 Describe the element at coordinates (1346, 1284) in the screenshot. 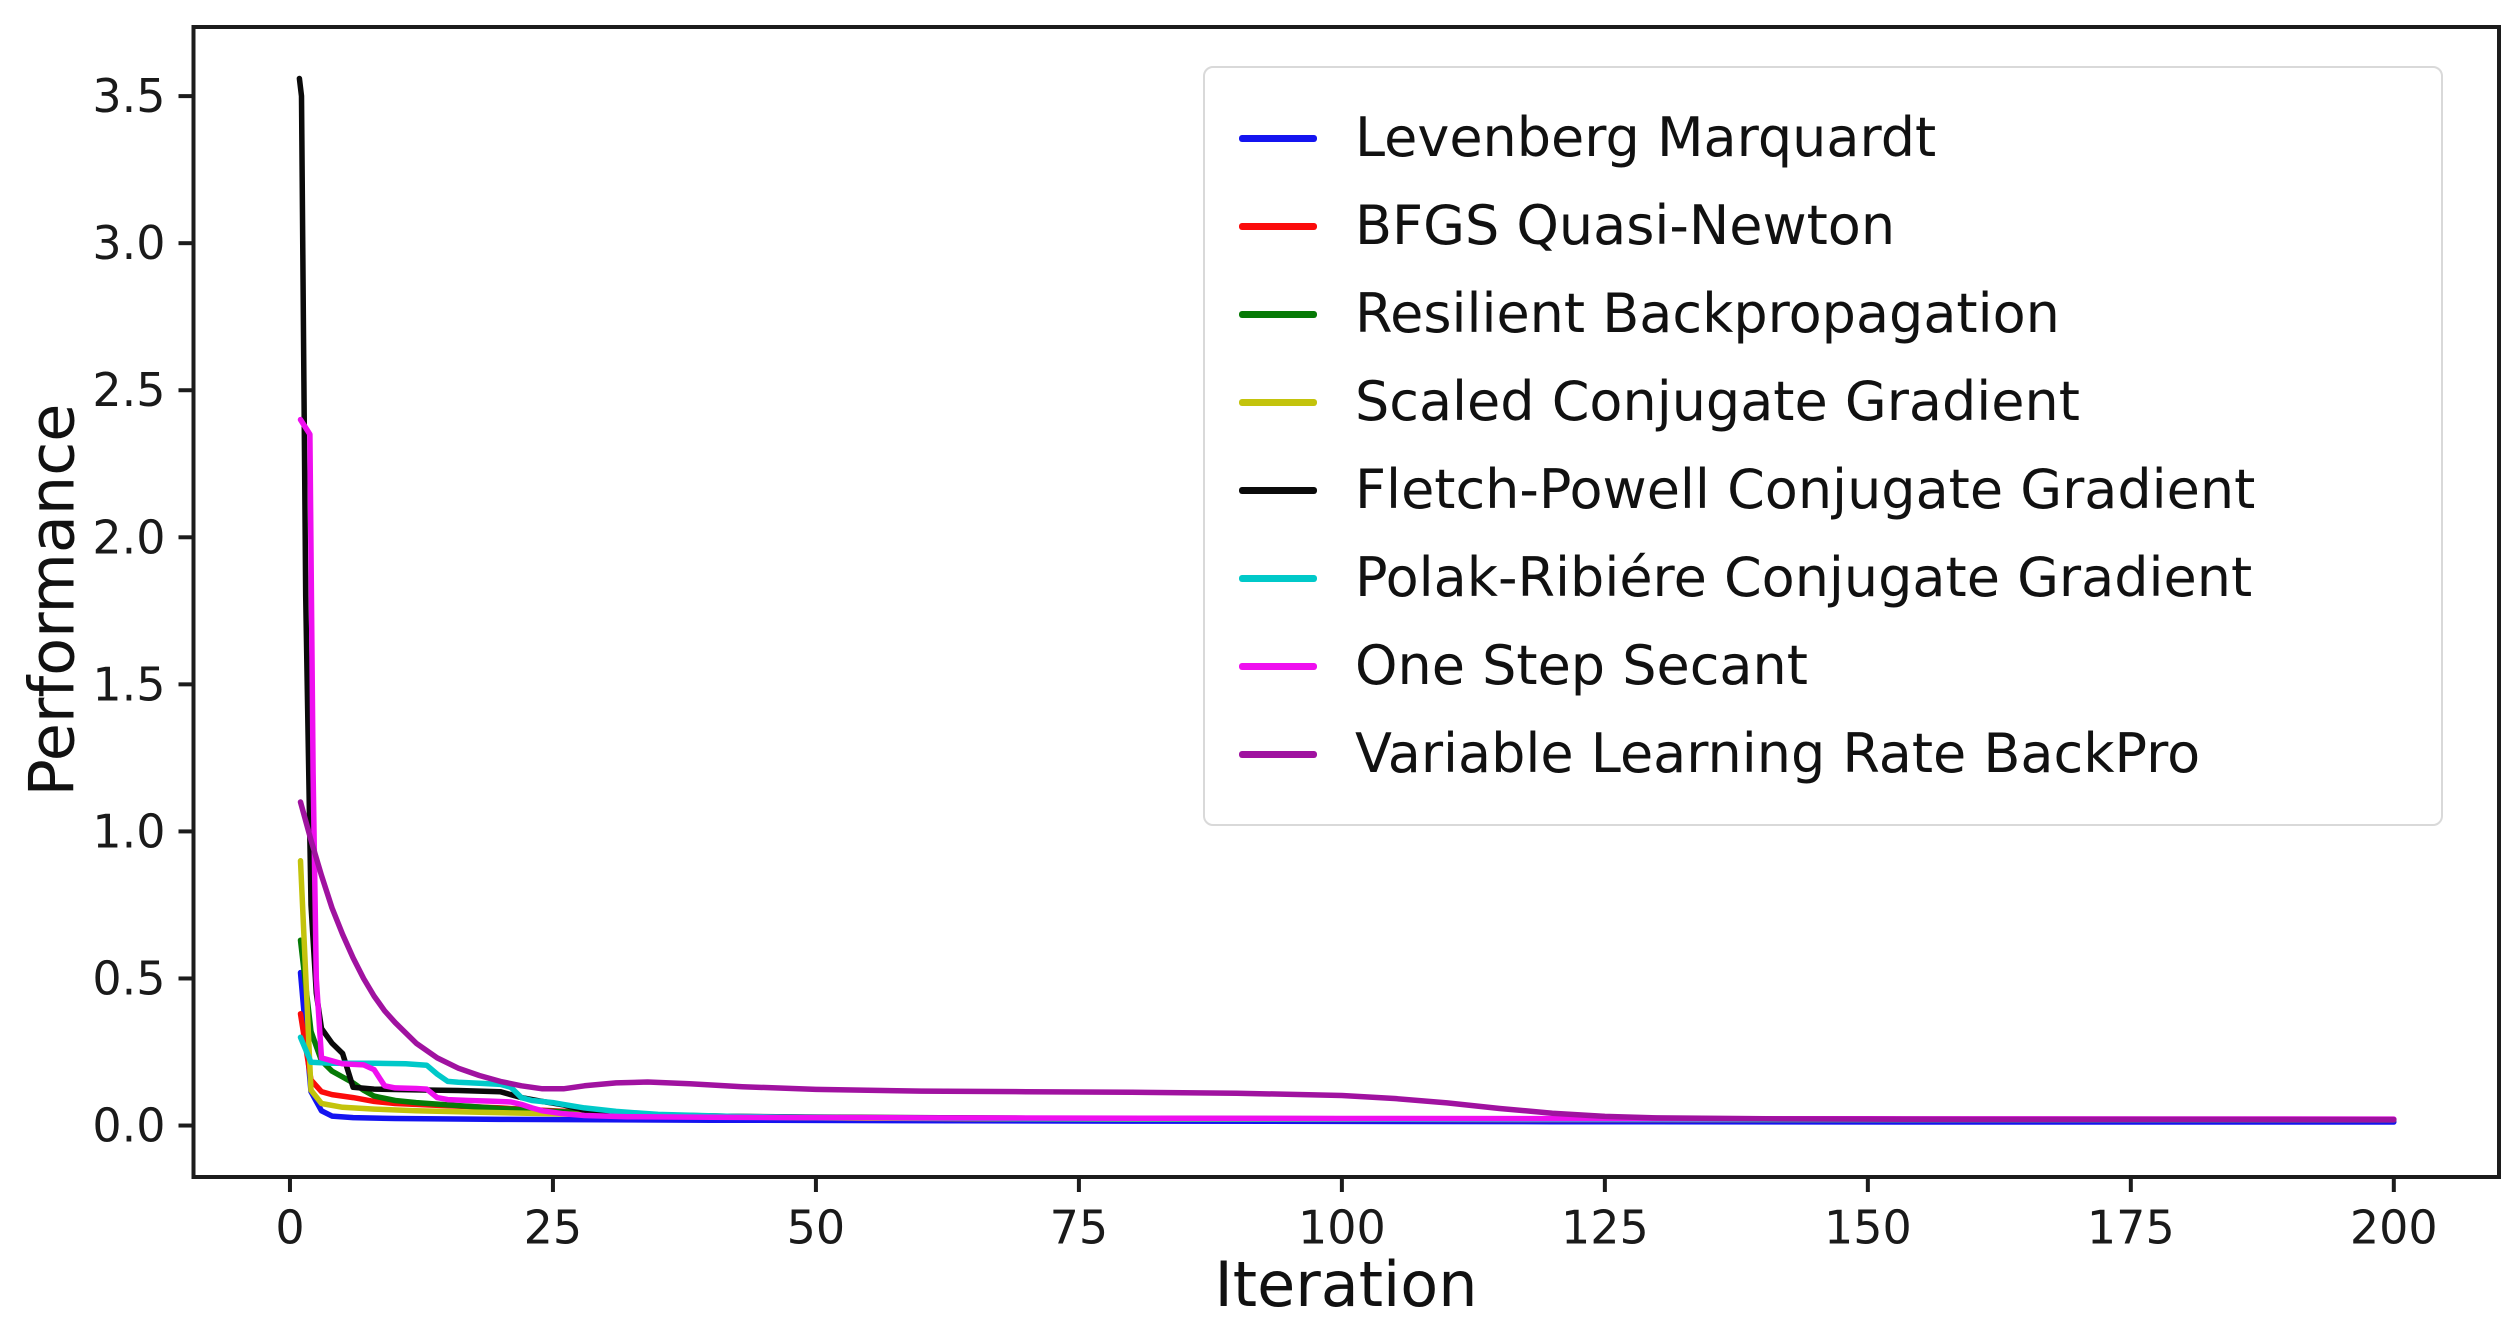

I see `x-axis-label: Iteration` at that location.